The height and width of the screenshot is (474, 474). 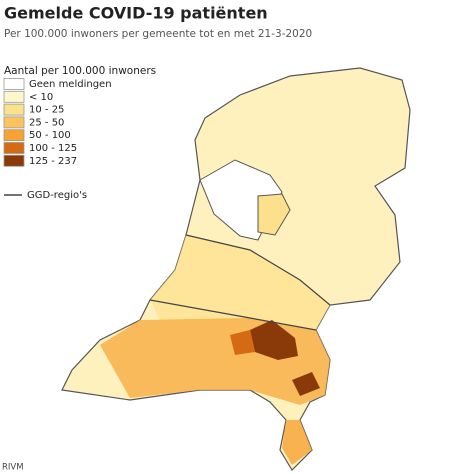 What do you see at coordinates (13, 468) in the screenshot?
I see `source: RIVM` at bounding box center [13, 468].